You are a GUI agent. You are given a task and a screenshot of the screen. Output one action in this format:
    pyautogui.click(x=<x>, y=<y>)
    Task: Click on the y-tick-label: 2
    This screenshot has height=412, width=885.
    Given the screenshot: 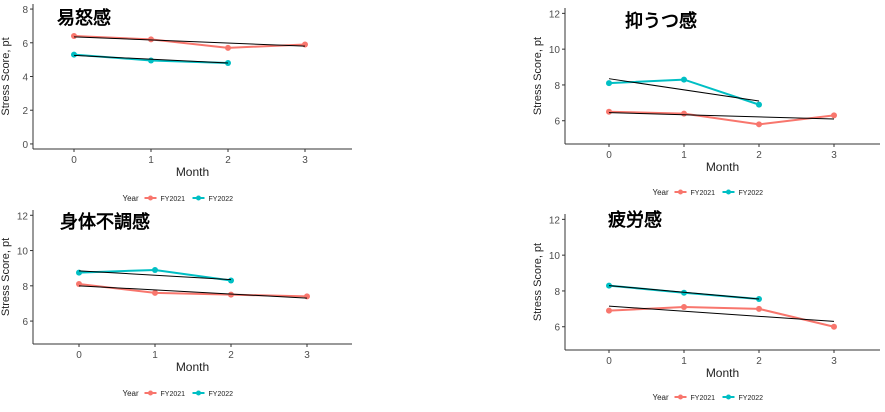 What is the action you would take?
    pyautogui.click(x=25, y=111)
    